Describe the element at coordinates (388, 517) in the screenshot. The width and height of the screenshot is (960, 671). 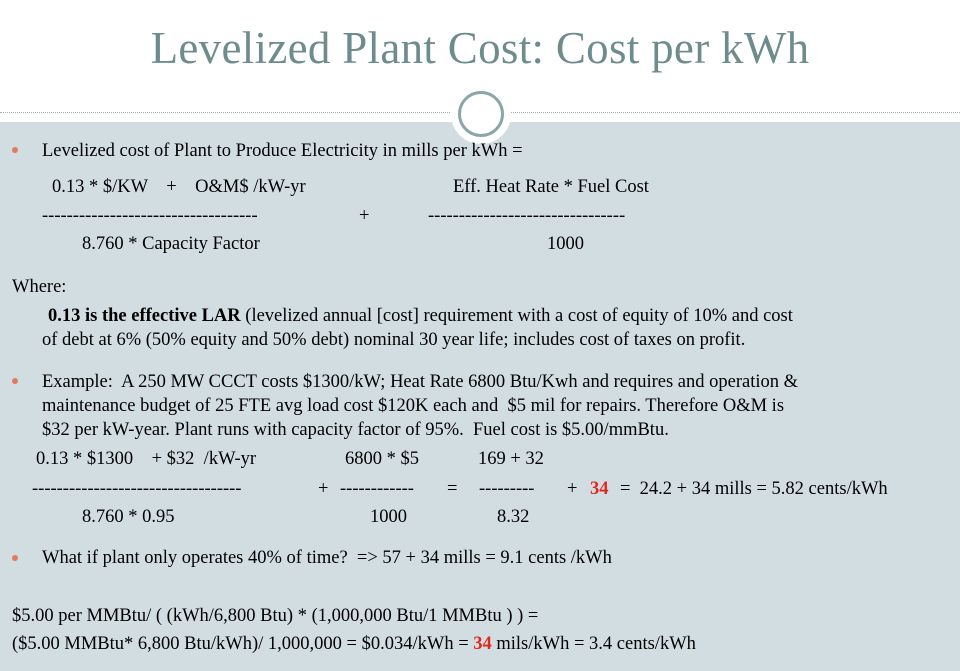
I see `calc-denominator-2: 1000` at that location.